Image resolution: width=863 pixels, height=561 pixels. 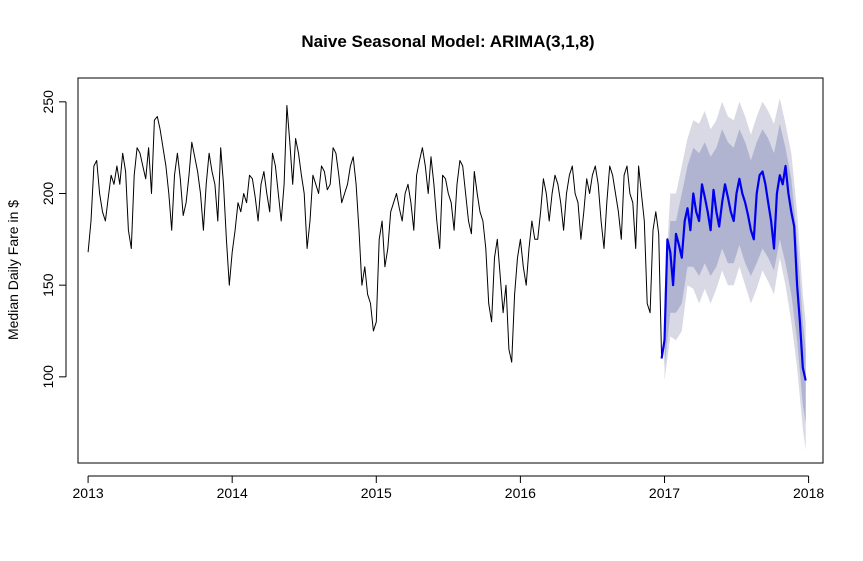 What do you see at coordinates (48, 102) in the screenshot?
I see `y-tick-label: 250` at bounding box center [48, 102].